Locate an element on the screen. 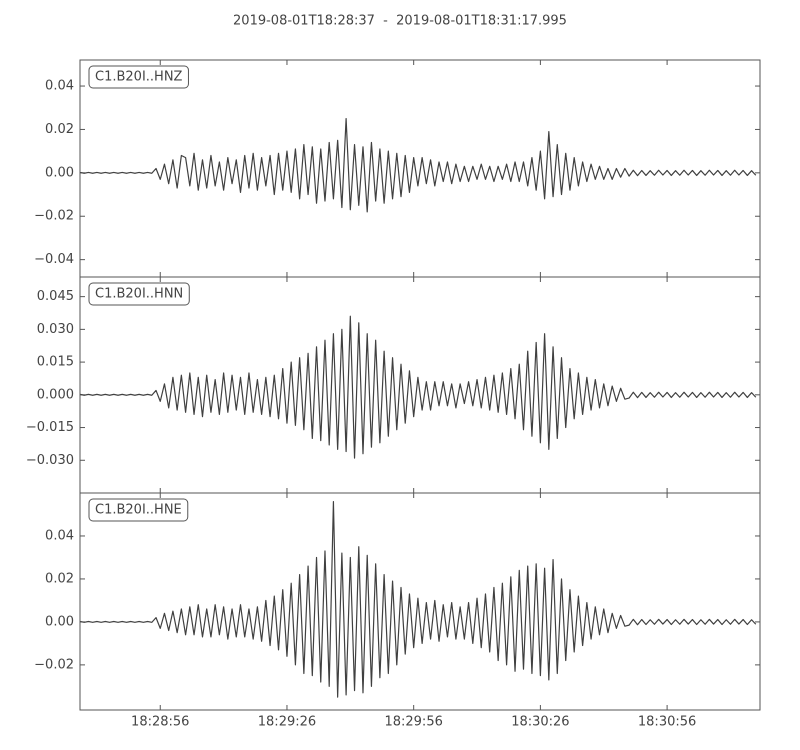 Image resolution: width=800 pixels, height=750 pixels. x-tick-label: 18:30:26 is located at coordinates (540, 722).